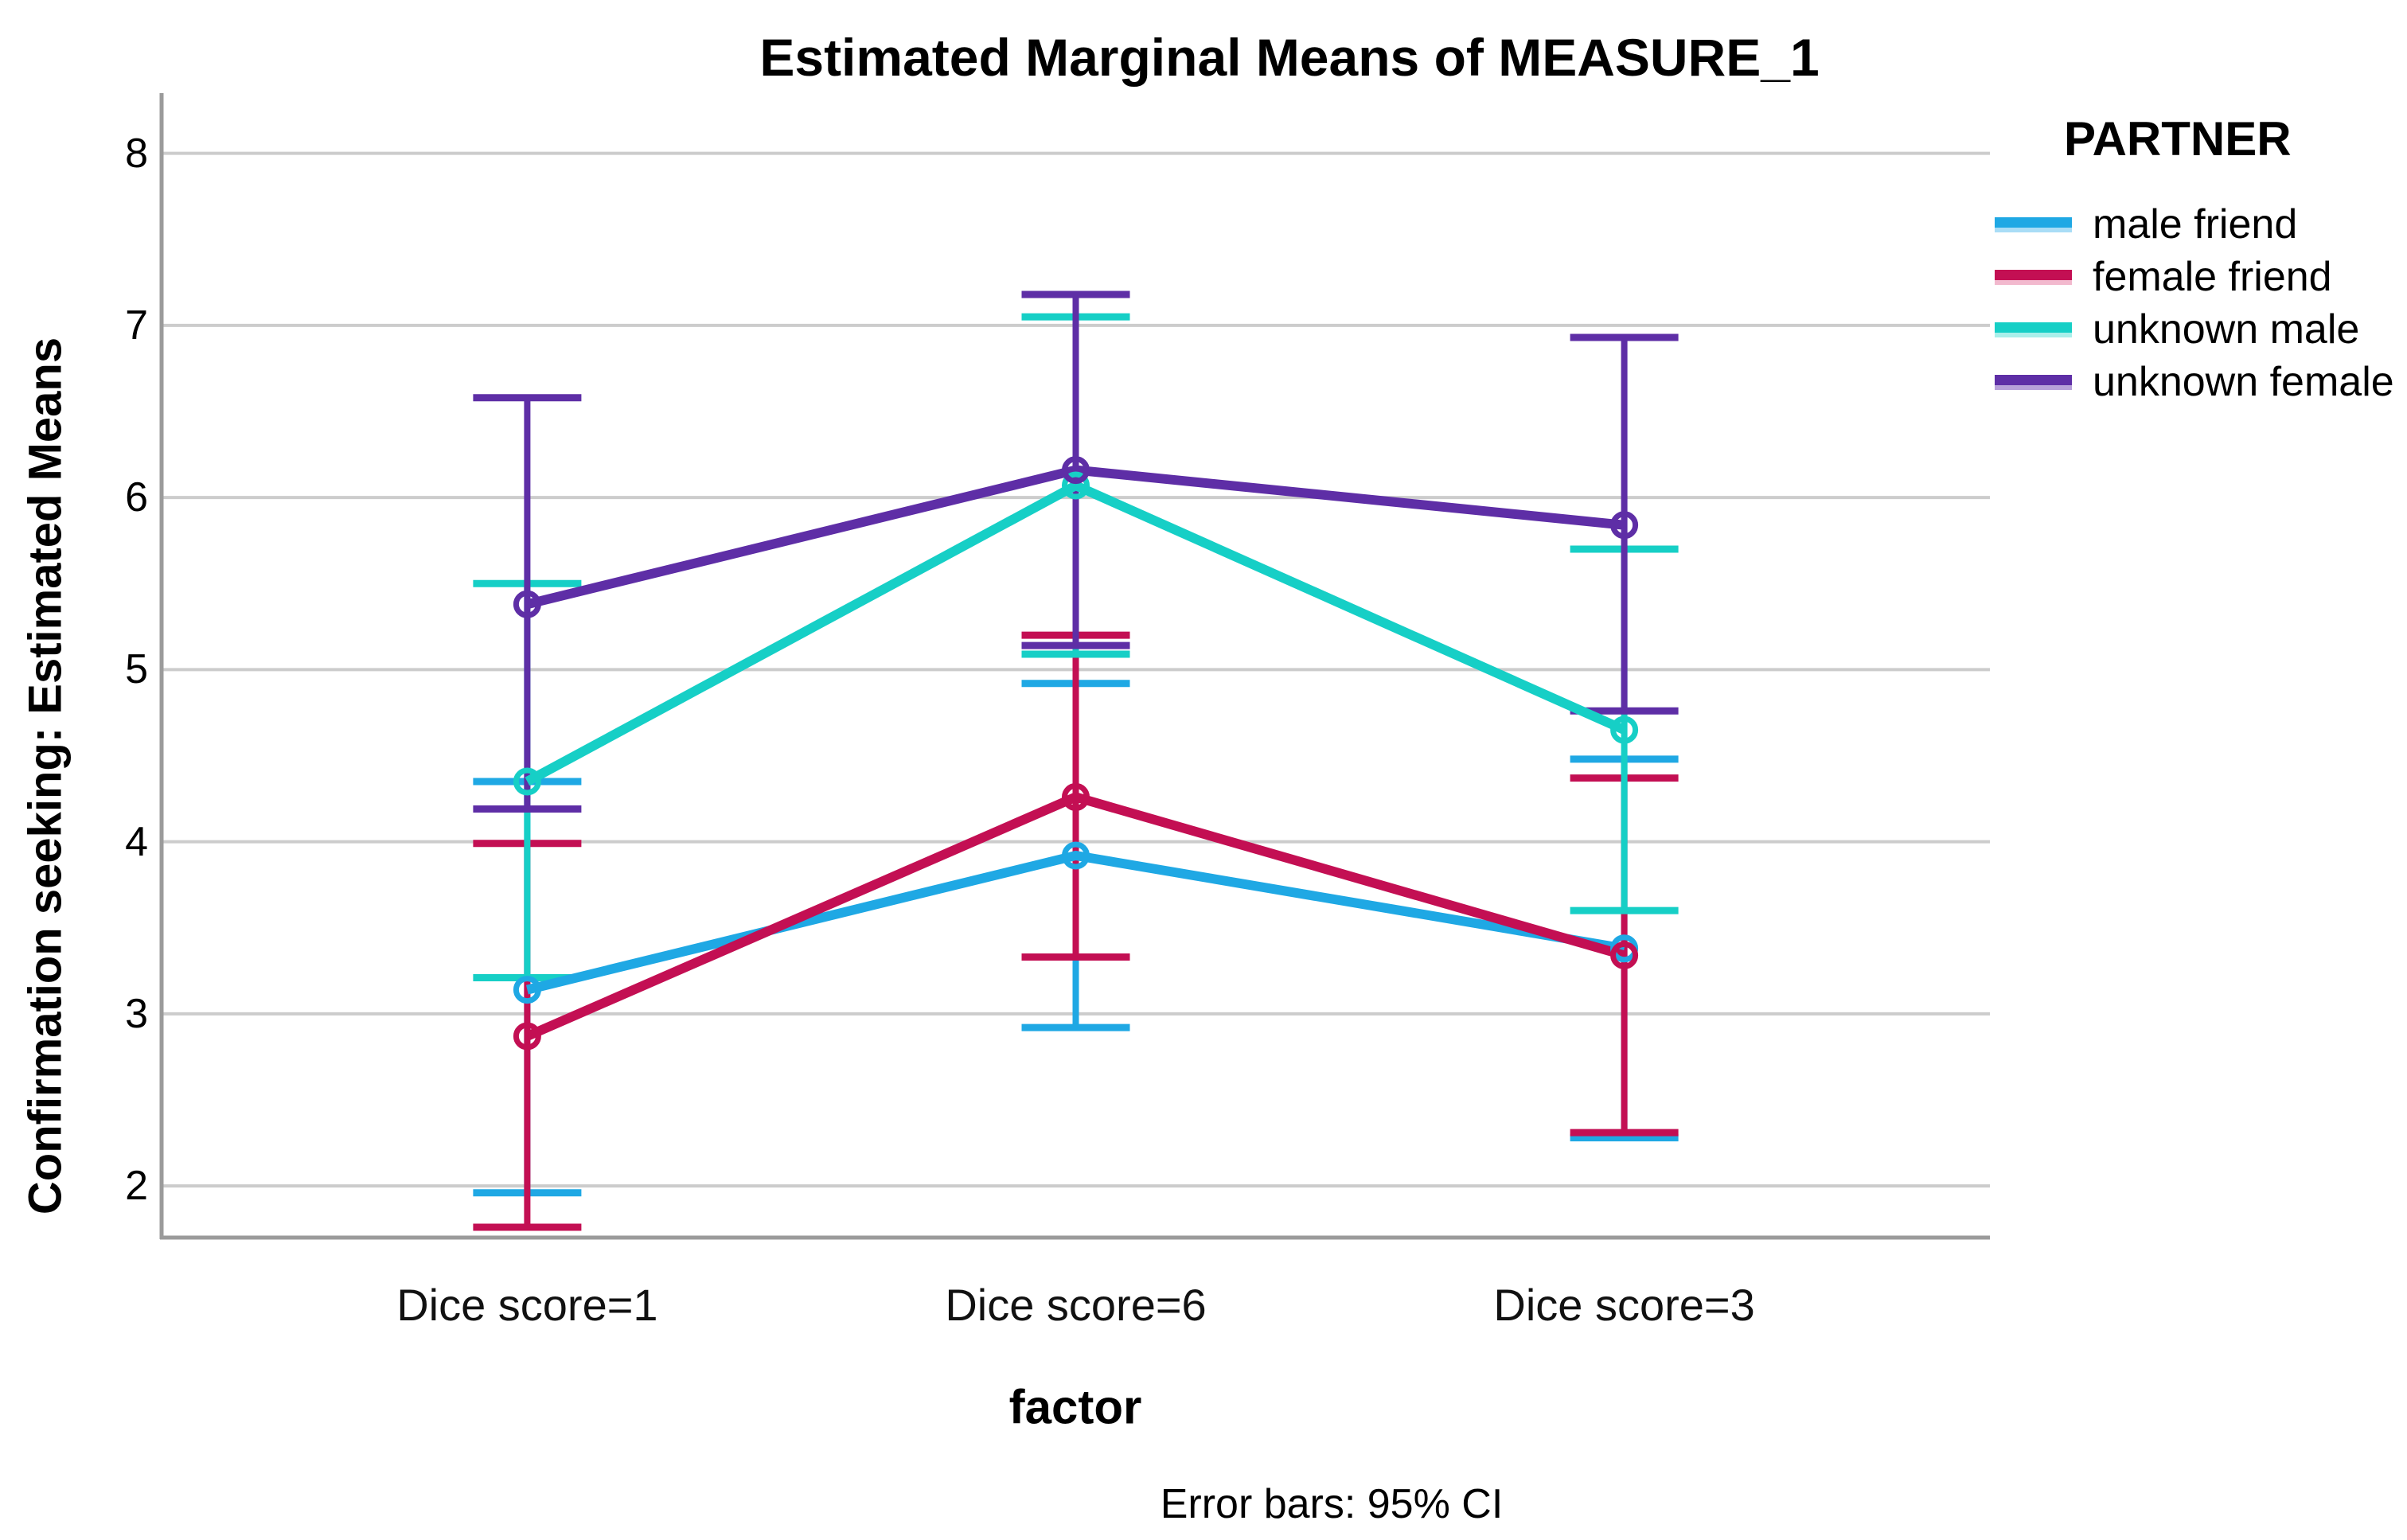 The width and height of the screenshot is (2407, 1540). I want to click on legend-item-label: male friend, so click(2195, 225).